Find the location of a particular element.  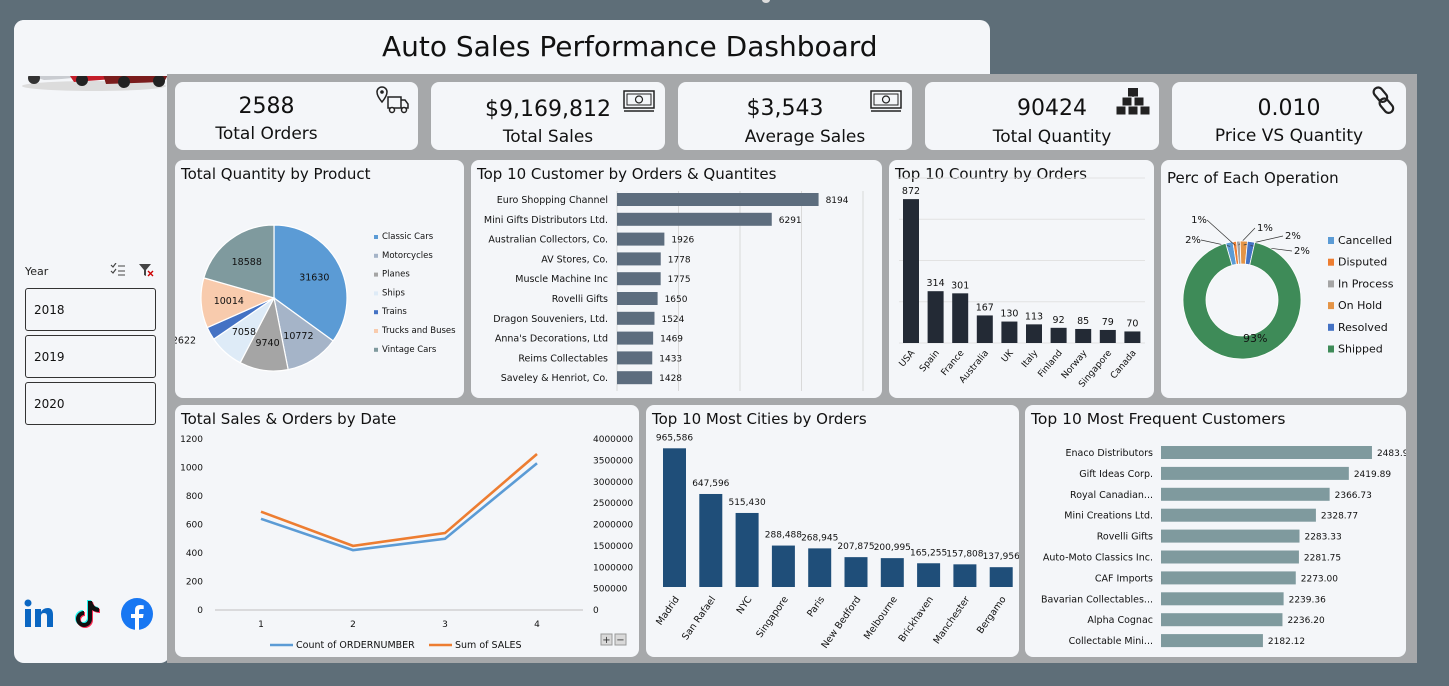

legend-label: Trucks and Buses is located at coordinates (418, 331).